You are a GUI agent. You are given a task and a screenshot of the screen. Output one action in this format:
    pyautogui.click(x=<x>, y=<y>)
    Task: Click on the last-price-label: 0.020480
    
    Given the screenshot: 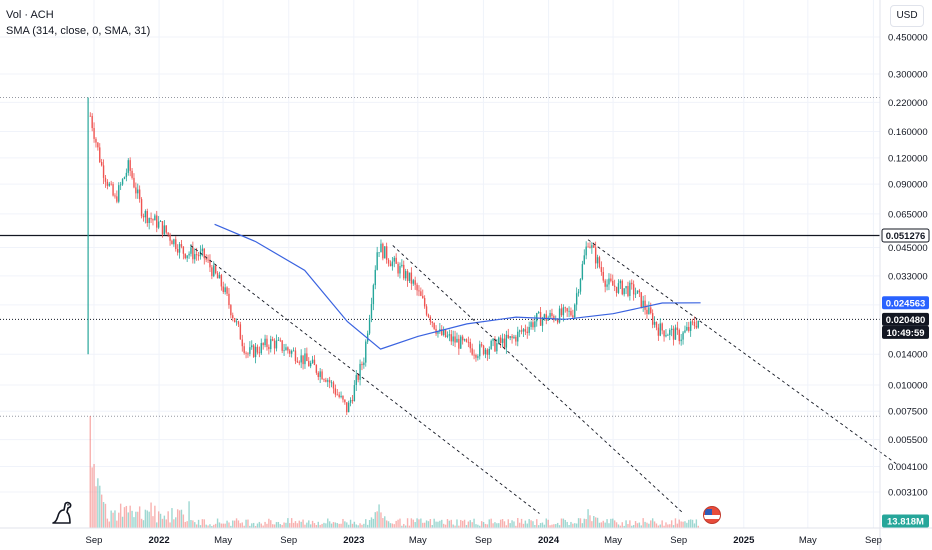 What is the action you would take?
    pyautogui.click(x=906, y=320)
    